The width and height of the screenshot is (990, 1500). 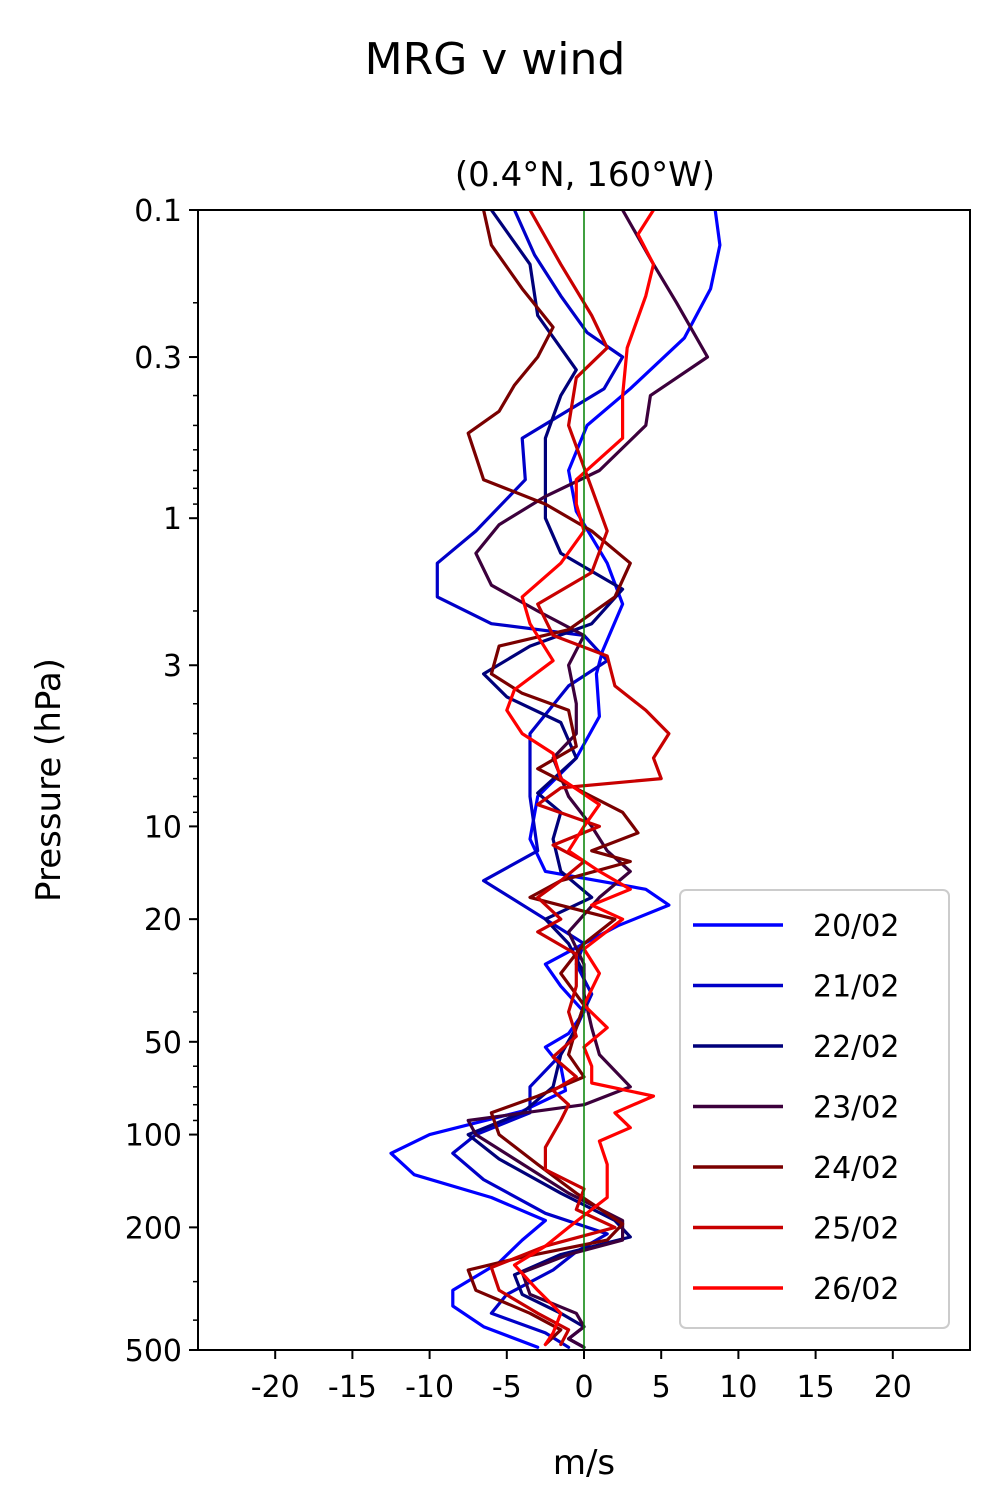 I want to click on y-tick-label: 200, so click(x=153, y=1228).